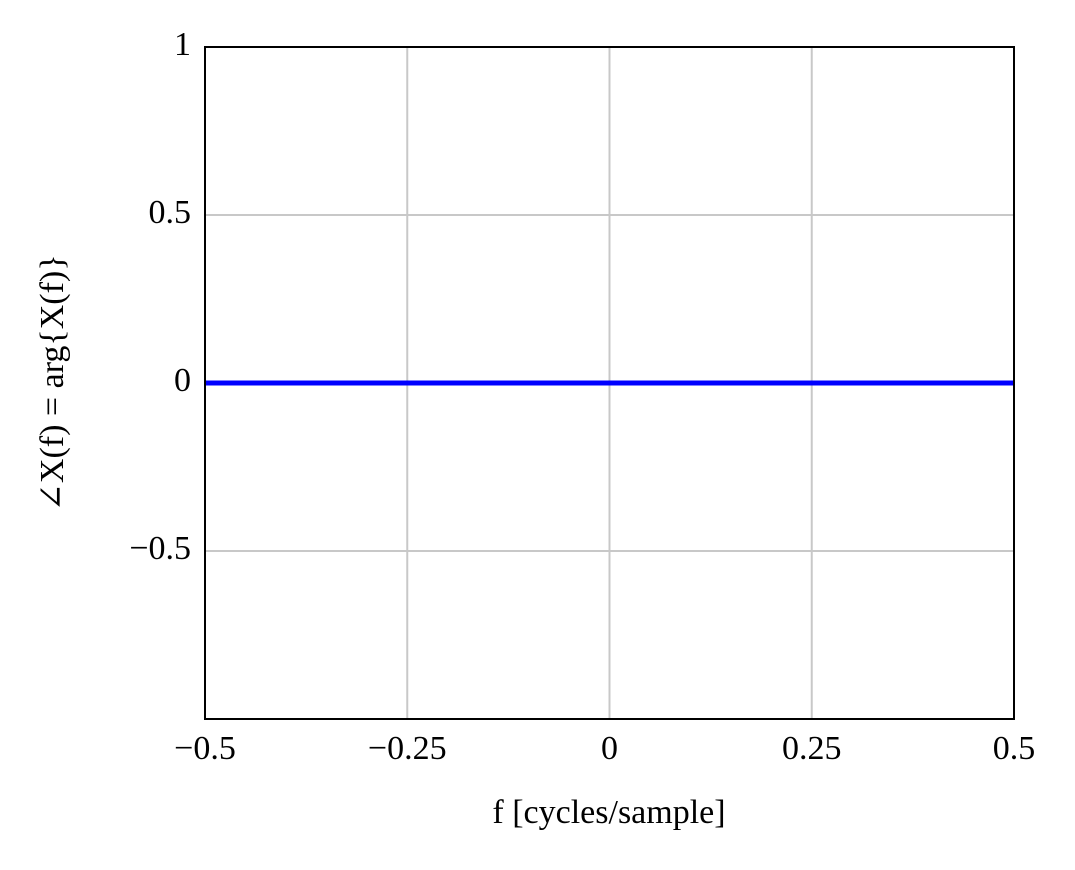  Describe the element at coordinates (52, 382) in the screenshot. I see `y-axis-label: ∠X(f) = arg{X(f)}` at that location.